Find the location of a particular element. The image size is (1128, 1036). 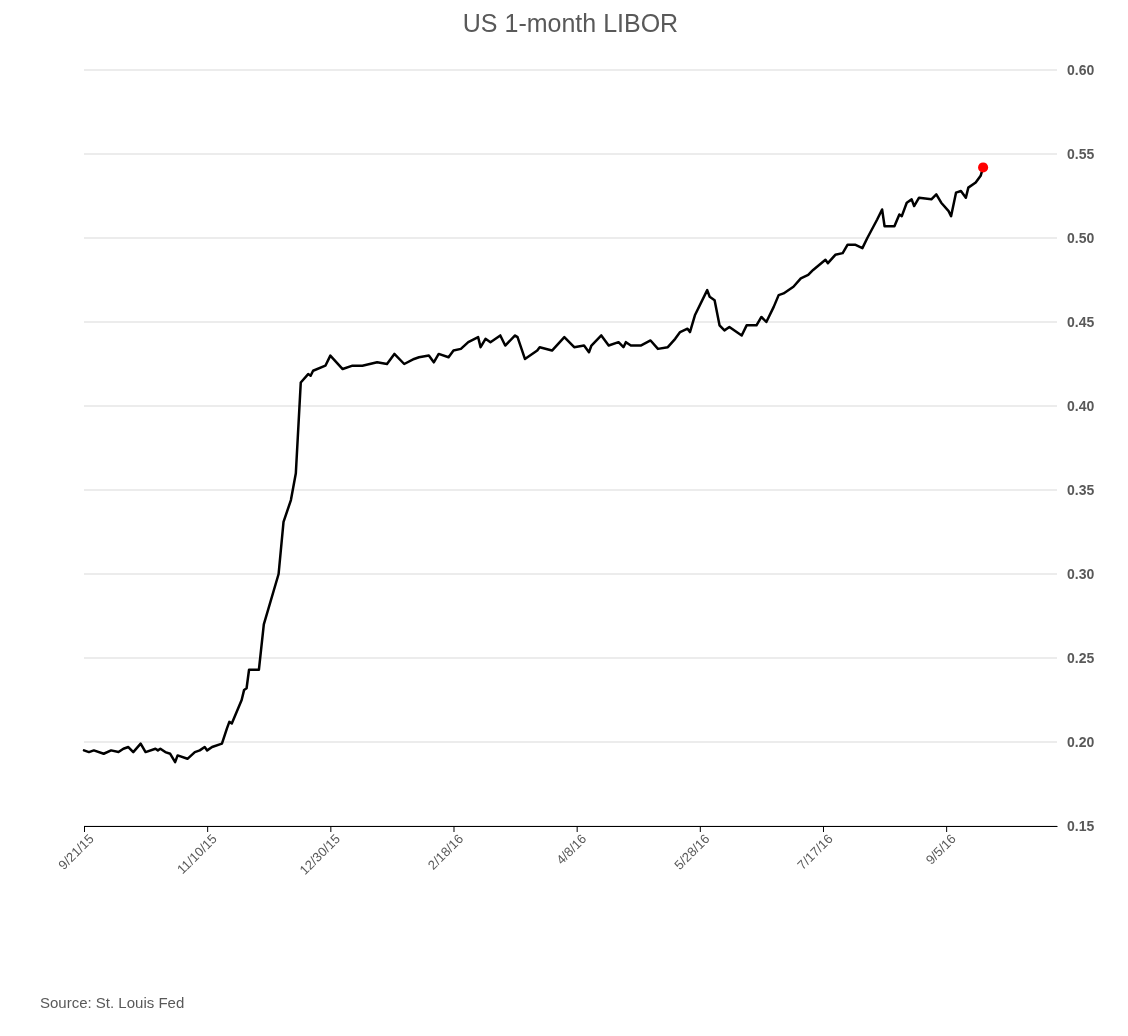

y-tick-label: 0.55 is located at coordinates (1081, 153).